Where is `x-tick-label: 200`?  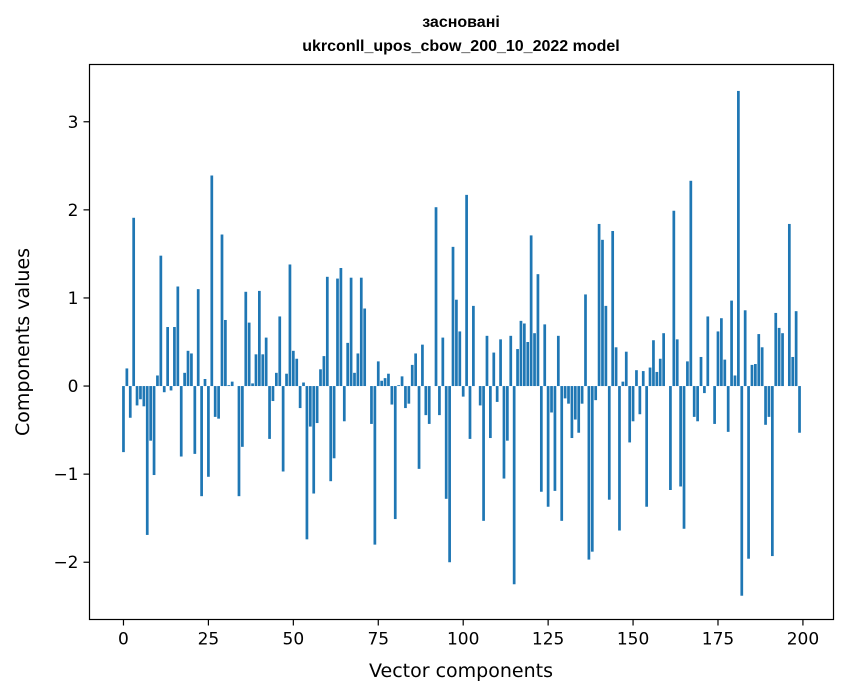
x-tick-label: 200 is located at coordinates (803, 640).